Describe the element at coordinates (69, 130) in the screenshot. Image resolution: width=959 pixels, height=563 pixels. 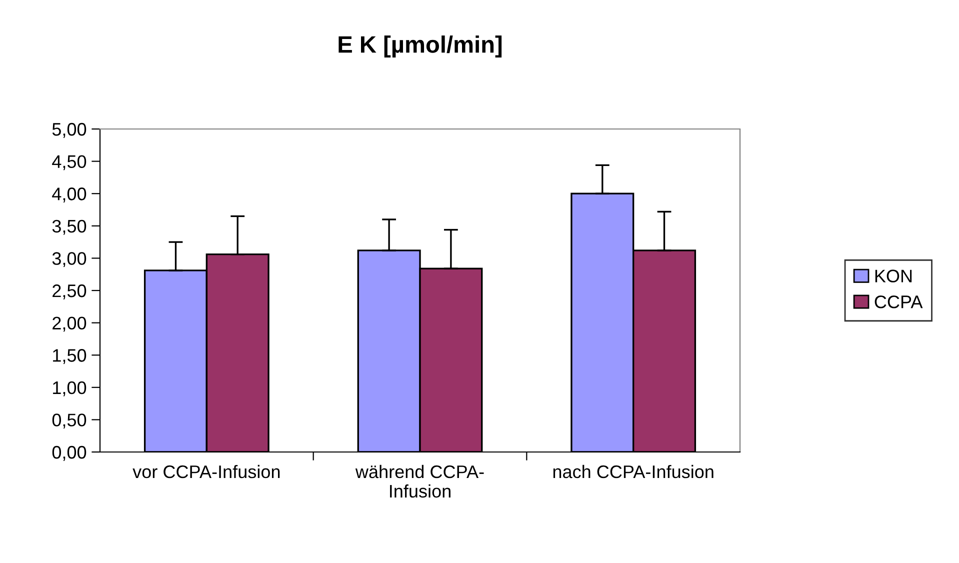
I see `y-tick-label: 5,00` at that location.